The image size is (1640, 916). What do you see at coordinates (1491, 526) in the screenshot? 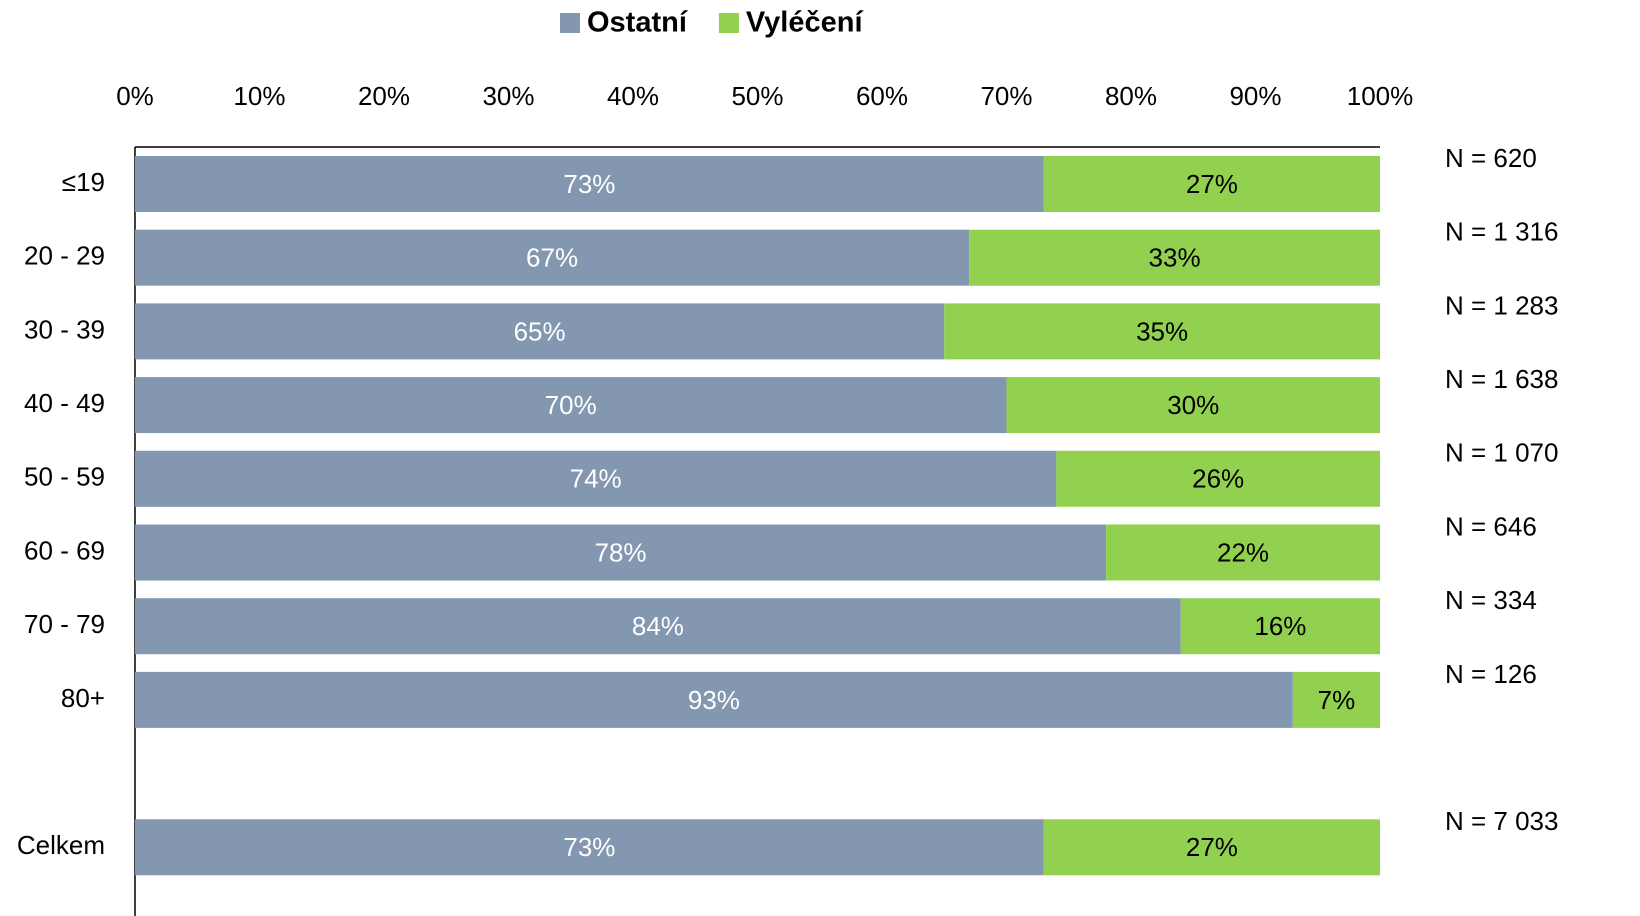
I see `n-label: N = 646` at bounding box center [1491, 526].